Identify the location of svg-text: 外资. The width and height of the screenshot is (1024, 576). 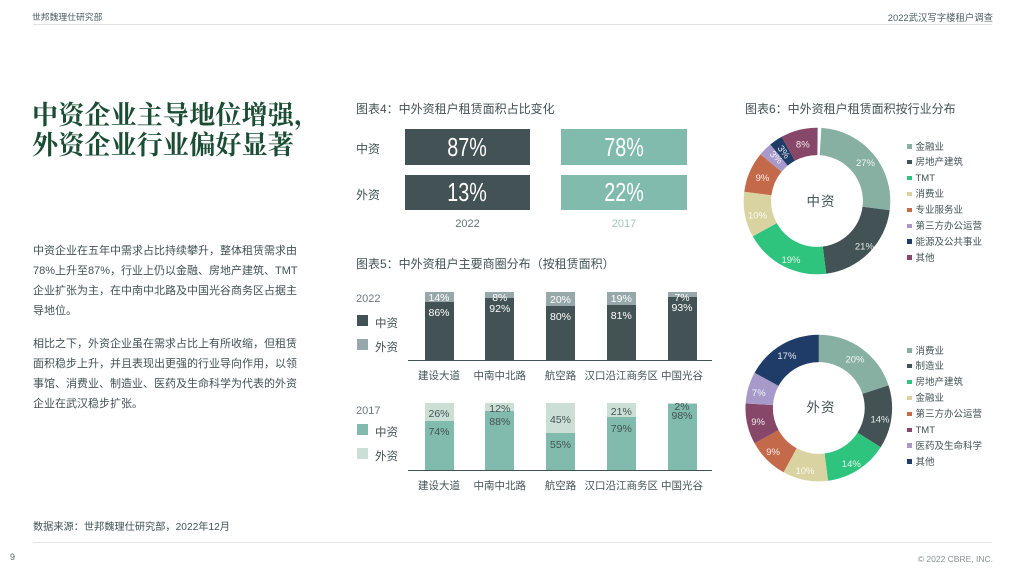
(821, 407).